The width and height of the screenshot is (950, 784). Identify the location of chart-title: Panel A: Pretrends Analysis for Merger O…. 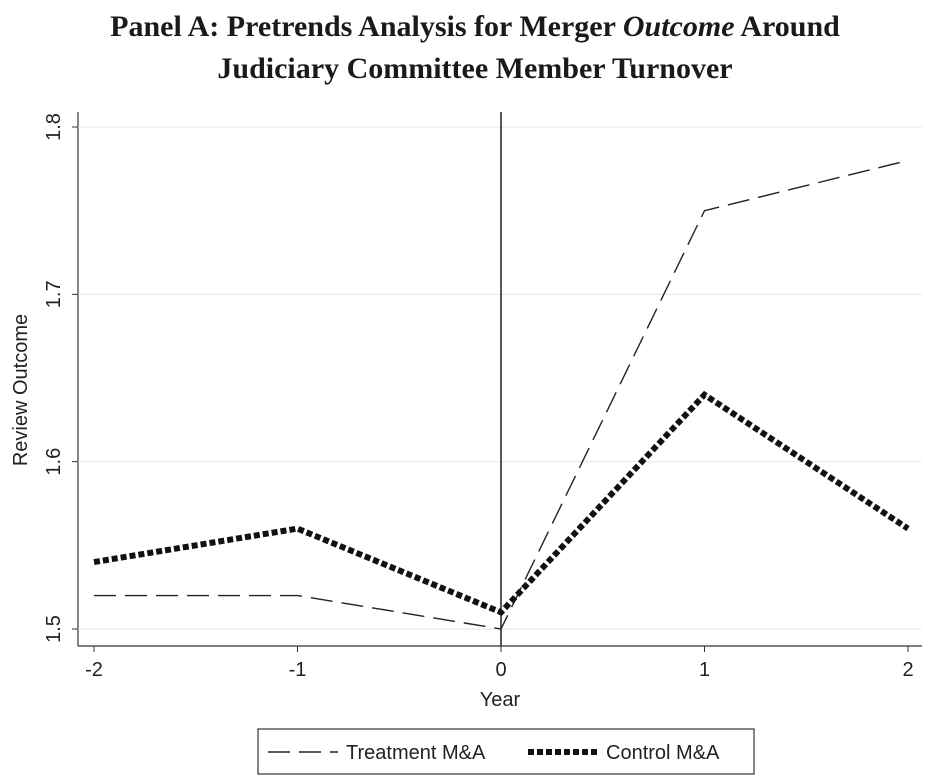
(475, 48).